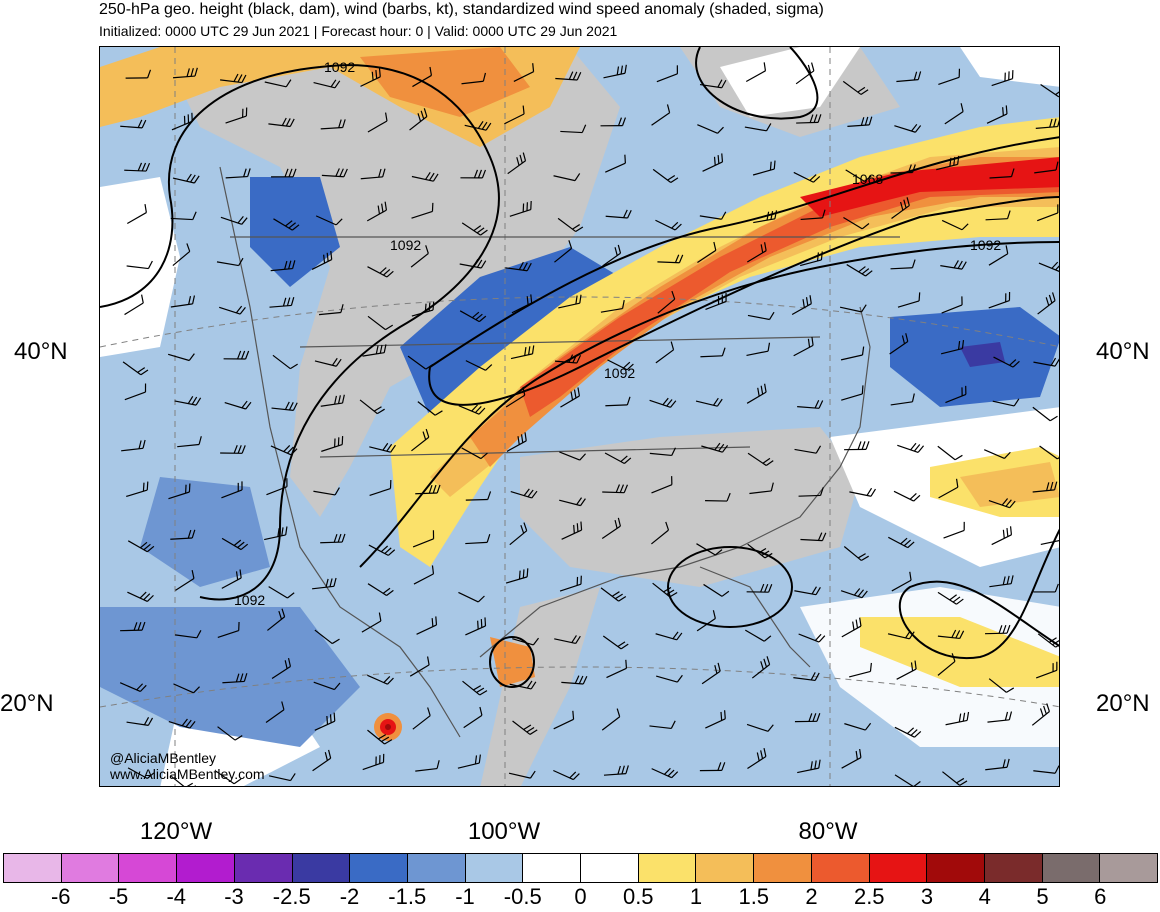  Describe the element at coordinates (1123, 351) in the screenshot. I see `lat-label-40n-right: 40°N` at that location.